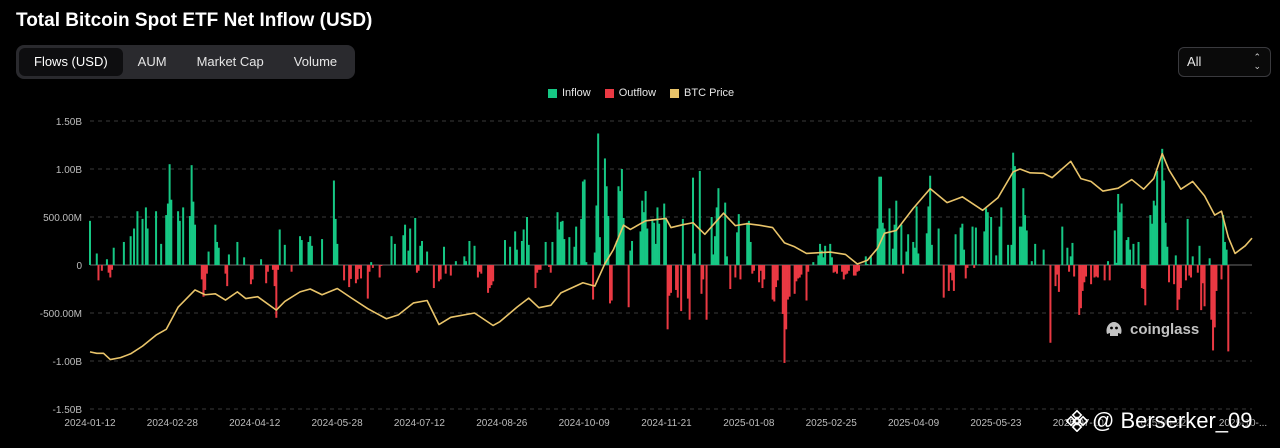 This screenshot has width=1280, height=448. Describe the element at coordinates (1257, 61) in the screenshot. I see `chevron-updown-icon: ⌃ ⌄` at that location.